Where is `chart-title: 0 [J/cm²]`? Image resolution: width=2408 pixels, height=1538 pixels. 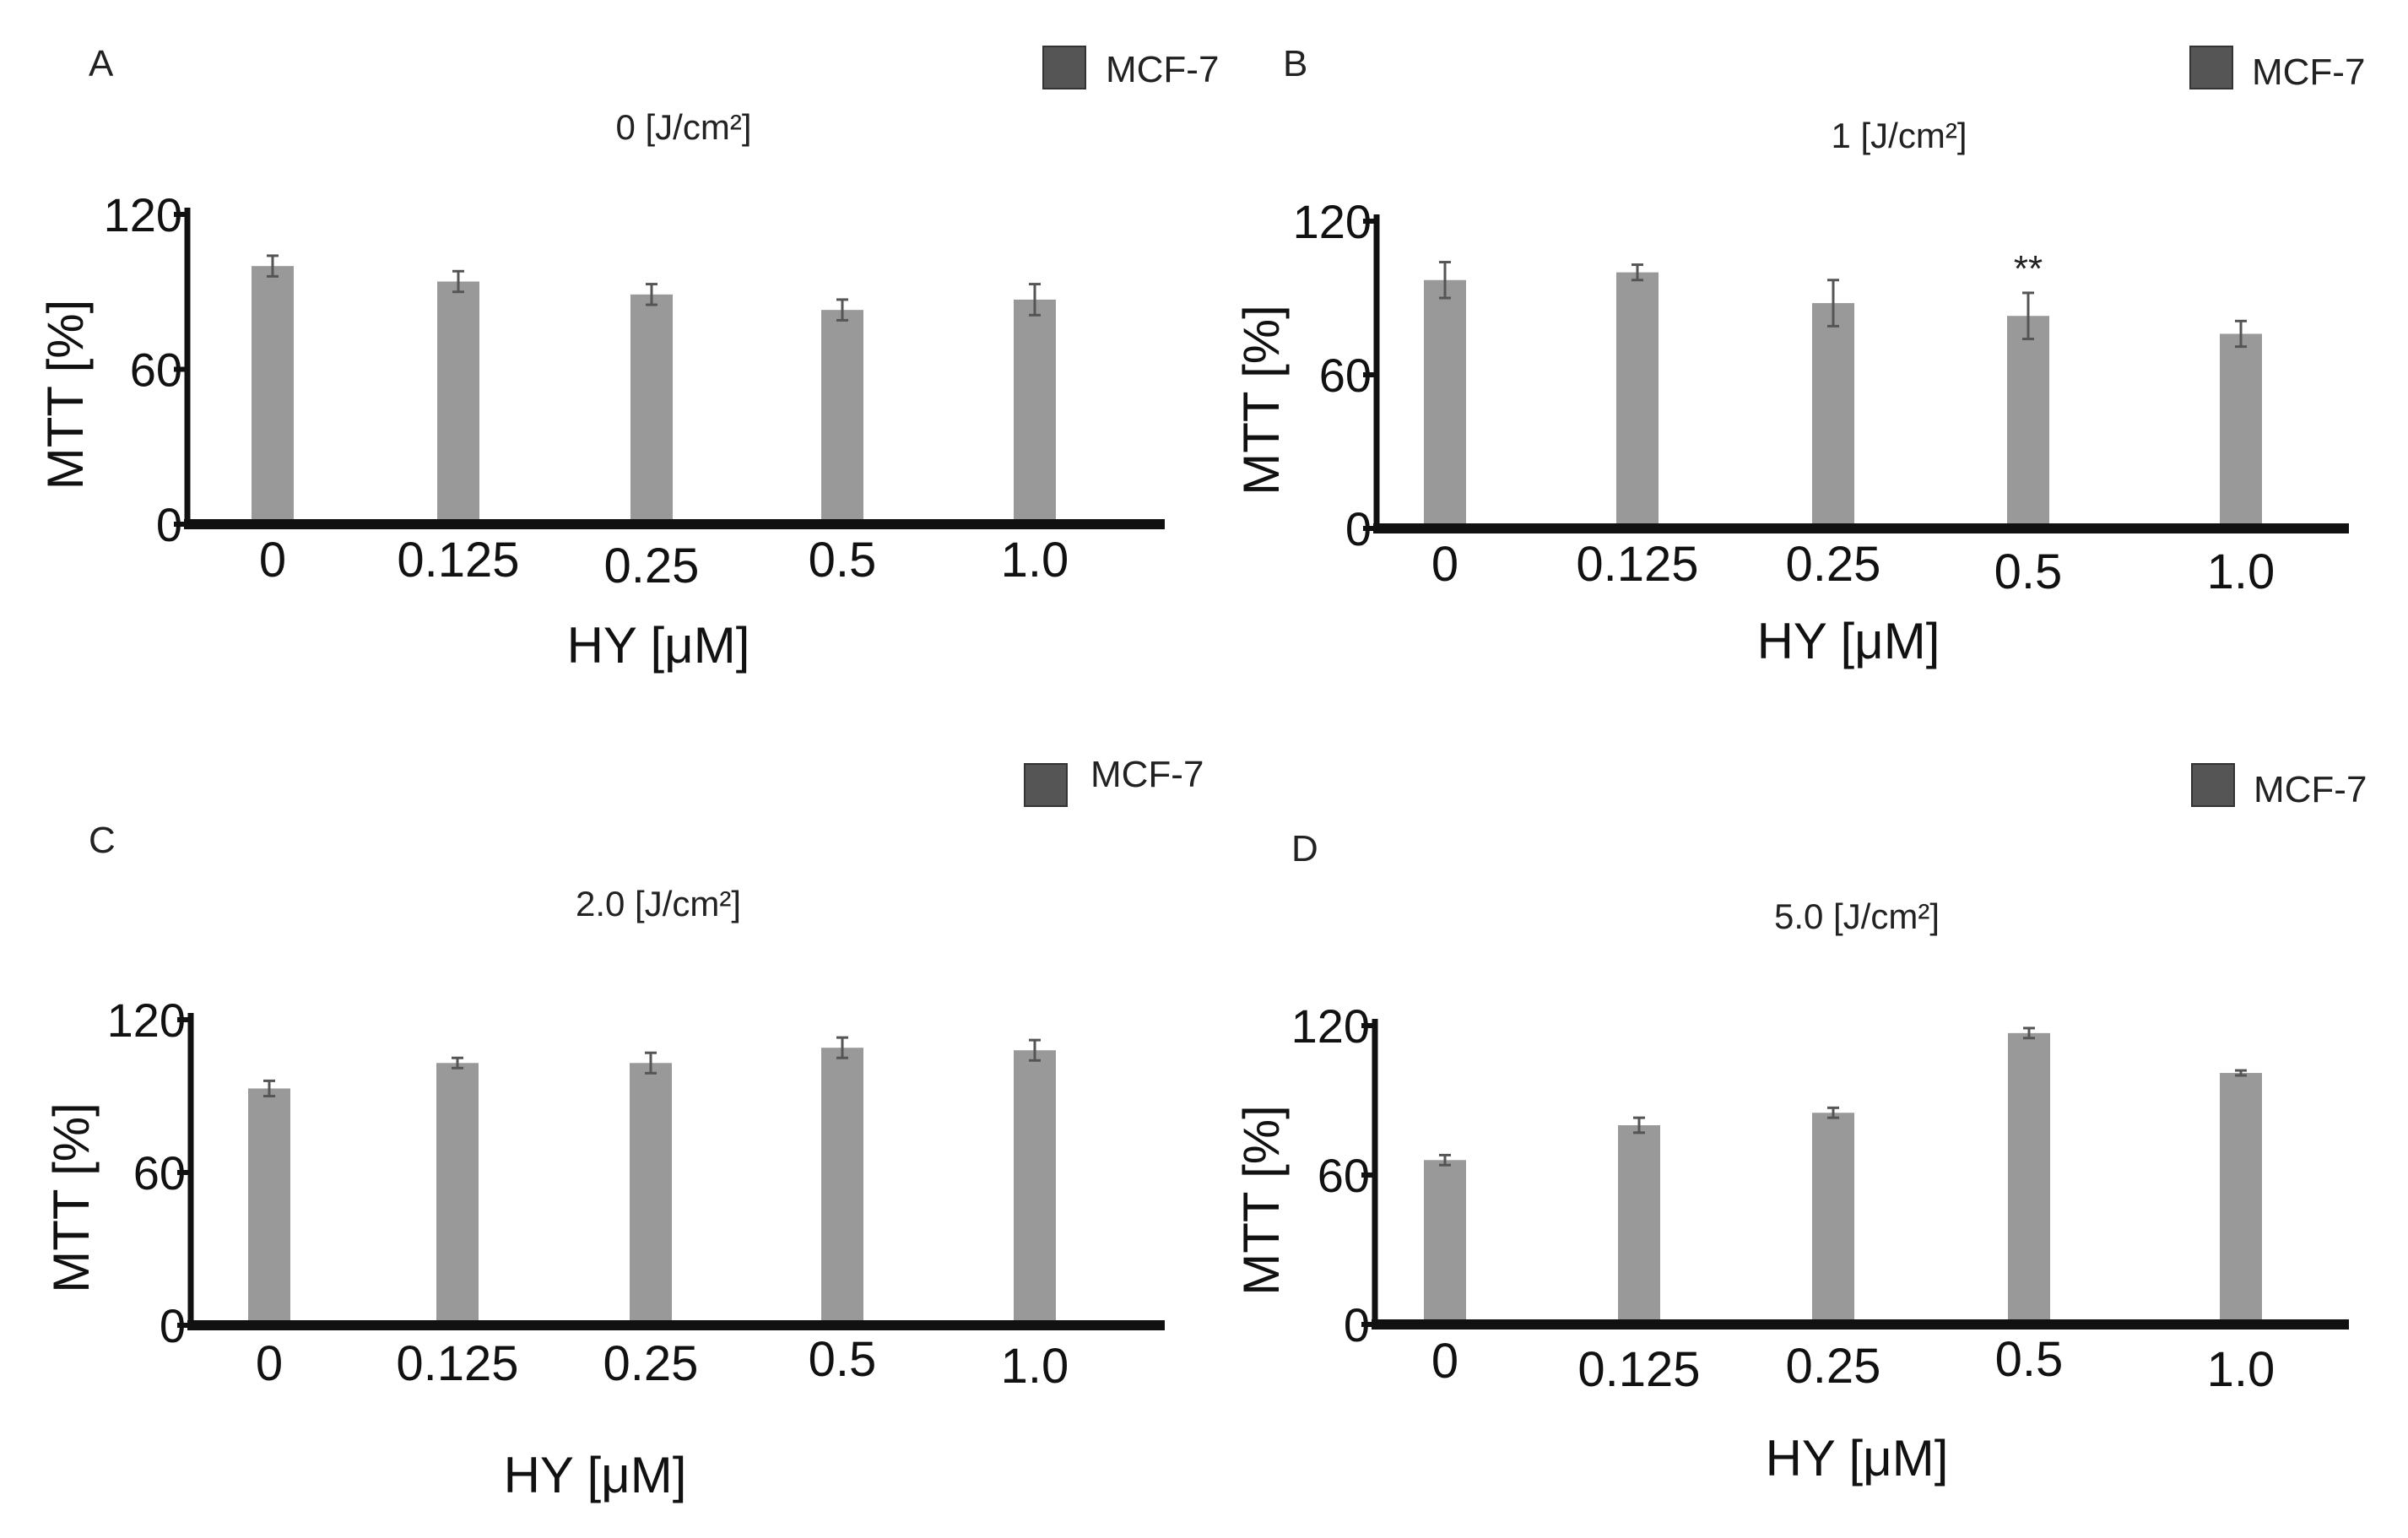 chart-title: 0 [J/cm²] is located at coordinates (683, 127).